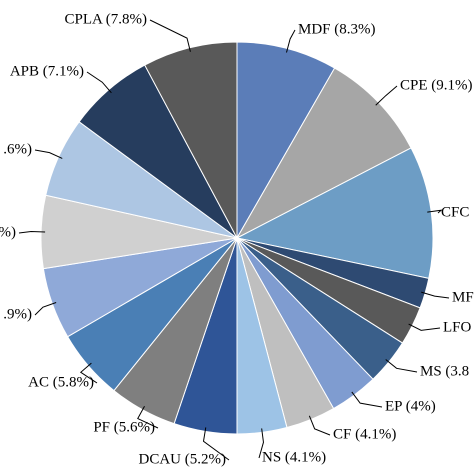 Image resolution: width=474 pixels, height=474 pixels. Describe the element at coordinates (106, 19) in the screenshot. I see `slice-label: CPLA (7.8%)` at that location.